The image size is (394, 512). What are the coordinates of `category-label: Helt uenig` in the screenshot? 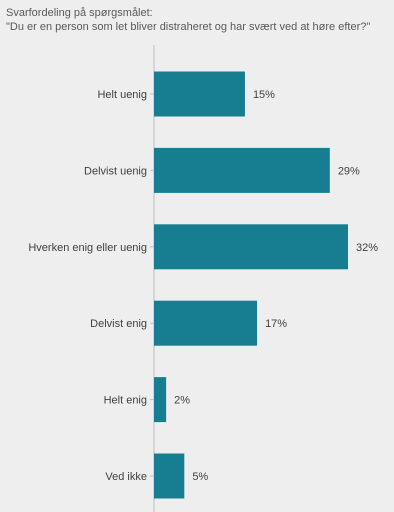 It's located at (122, 95).